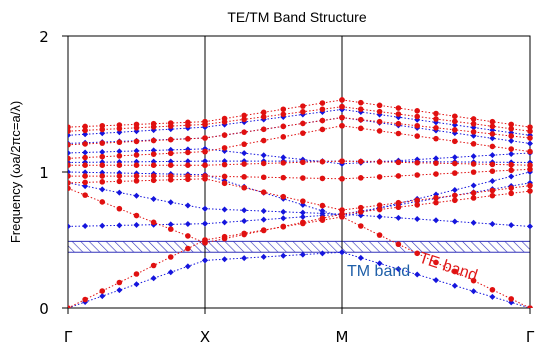 This screenshot has width=540, height=350. Describe the element at coordinates (44, 37) in the screenshot. I see `y-tick-2: 2` at that location.